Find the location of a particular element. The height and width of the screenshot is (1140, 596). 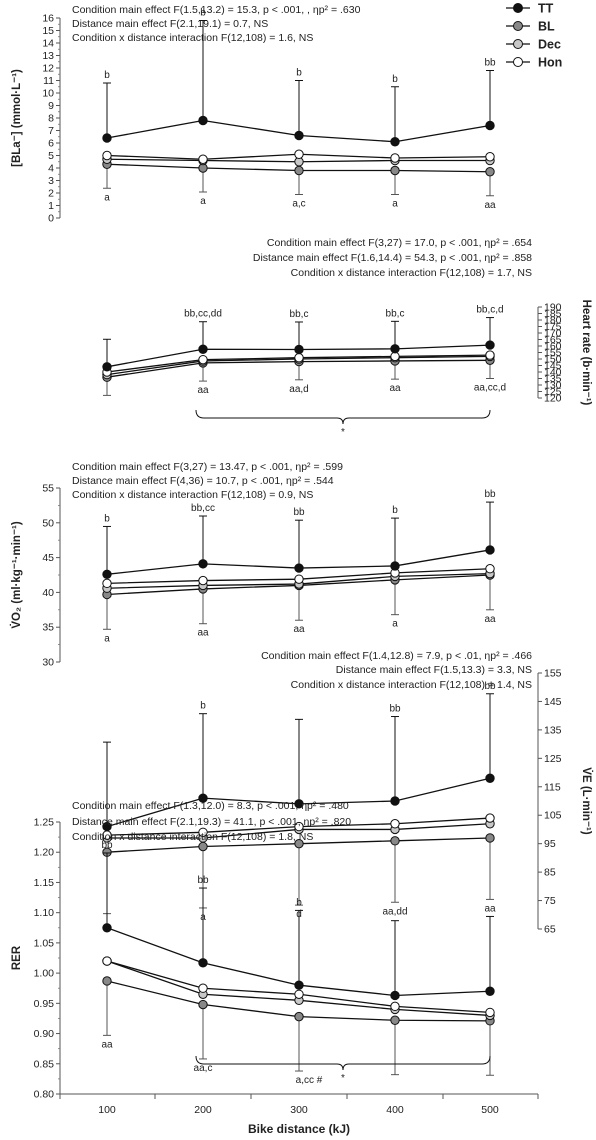

y-tick-label: 75 is located at coordinates (550, 901).